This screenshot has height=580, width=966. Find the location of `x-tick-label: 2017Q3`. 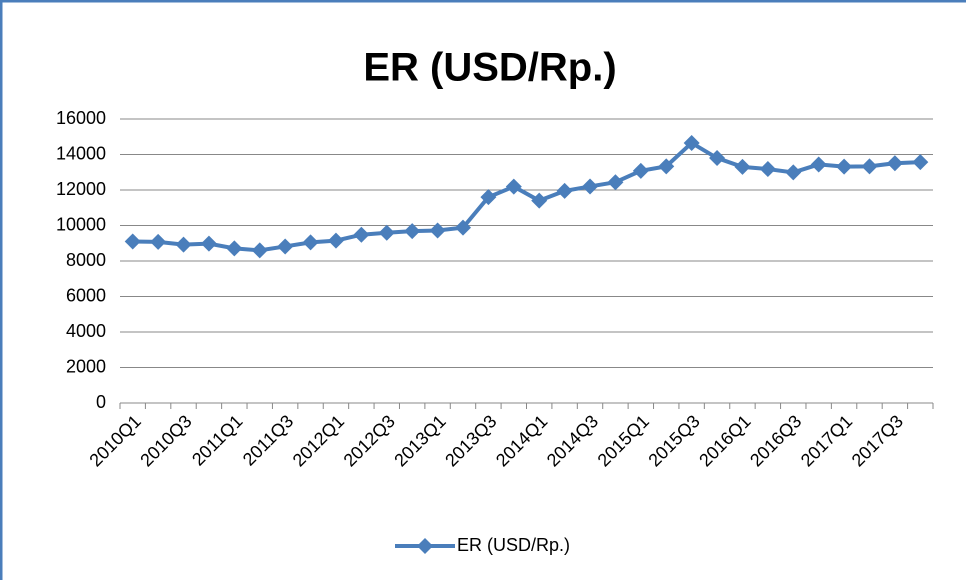

x-tick-label: 2017Q3 is located at coordinates (877, 440).